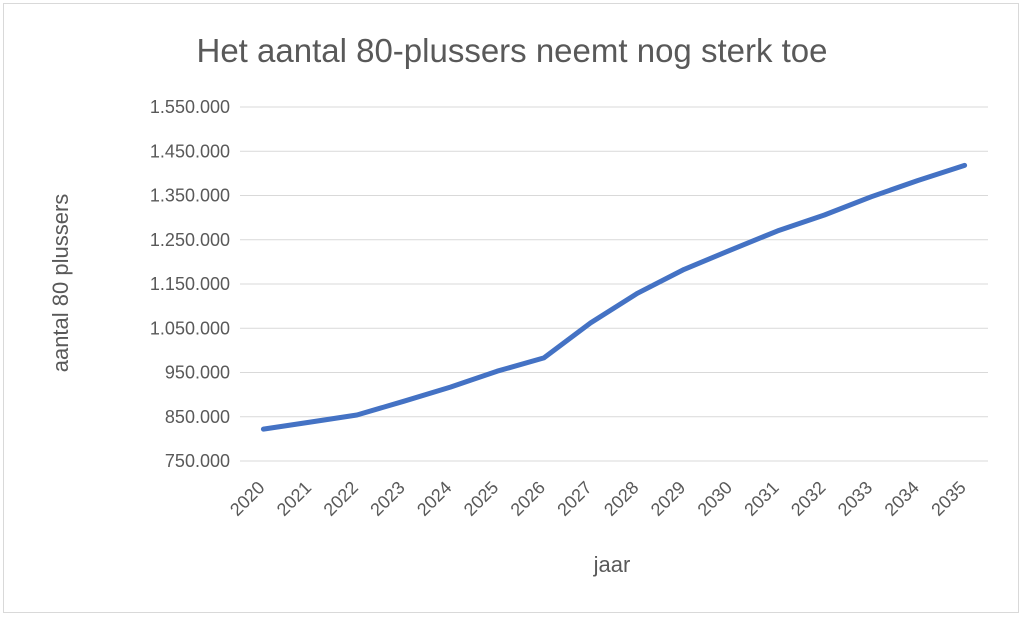  What do you see at coordinates (190, 107) in the screenshot?
I see `y-tick-label: 1.550.000` at bounding box center [190, 107].